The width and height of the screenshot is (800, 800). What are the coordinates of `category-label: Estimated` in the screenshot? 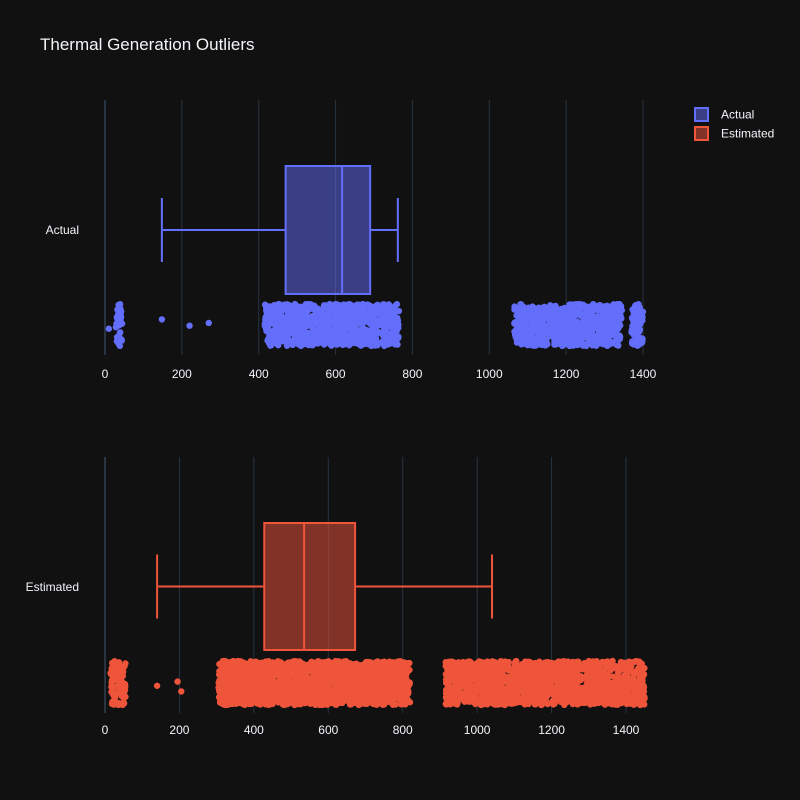 It's located at (52, 587).